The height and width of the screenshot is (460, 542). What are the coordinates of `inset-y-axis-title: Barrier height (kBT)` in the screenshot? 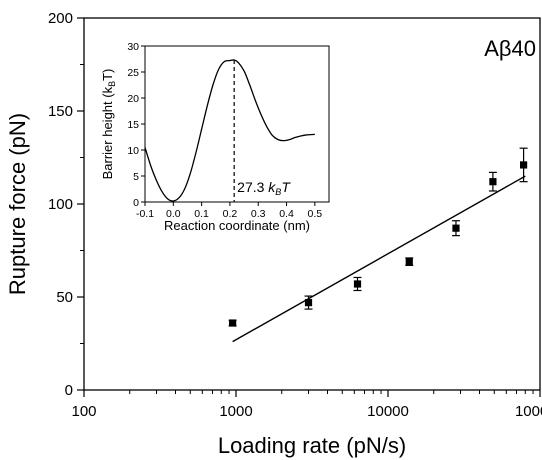 It's located at (108, 124).